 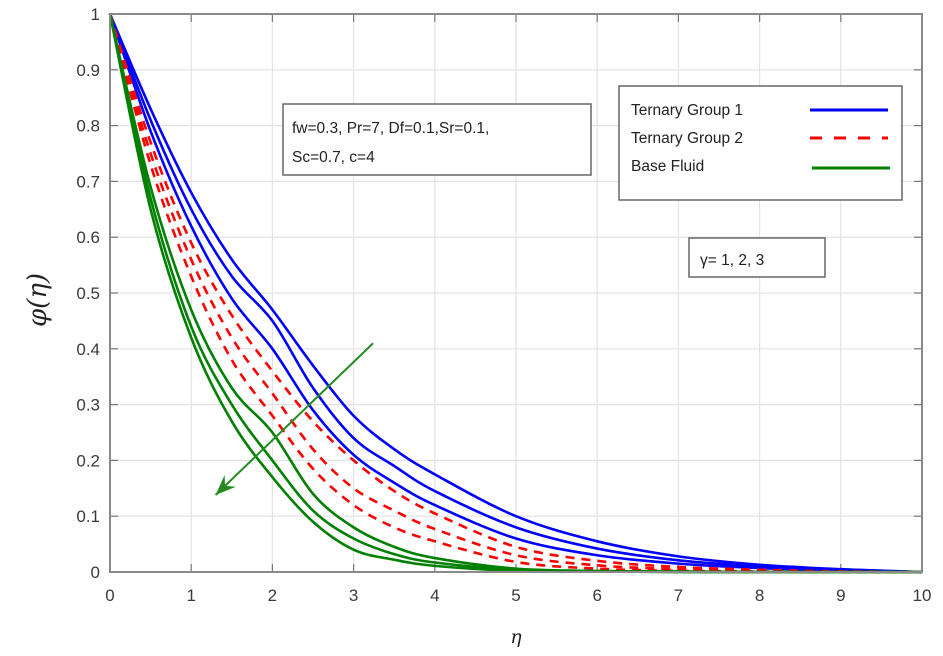 I want to click on x-tick-label: 8, so click(x=759, y=595).